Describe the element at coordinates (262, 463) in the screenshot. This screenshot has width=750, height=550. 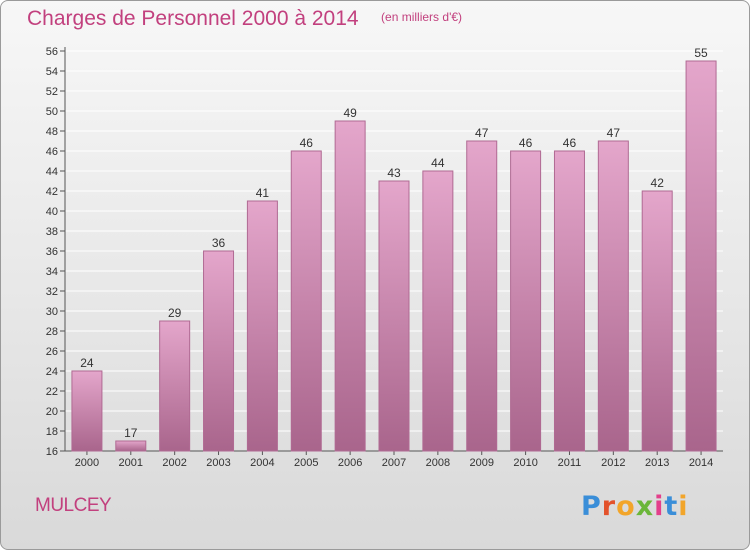
I see `x-tick-label: 2004` at that location.